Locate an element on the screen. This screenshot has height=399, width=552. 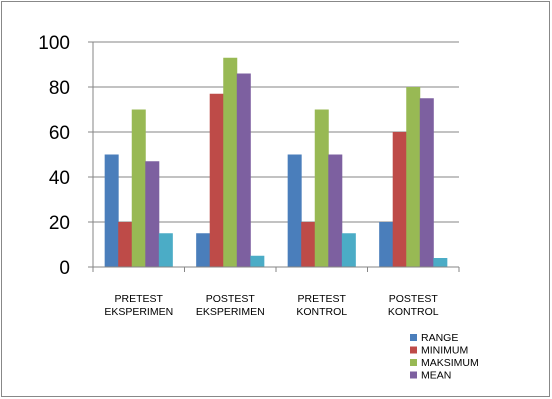
y-tick-label: 60 is located at coordinates (59, 133).